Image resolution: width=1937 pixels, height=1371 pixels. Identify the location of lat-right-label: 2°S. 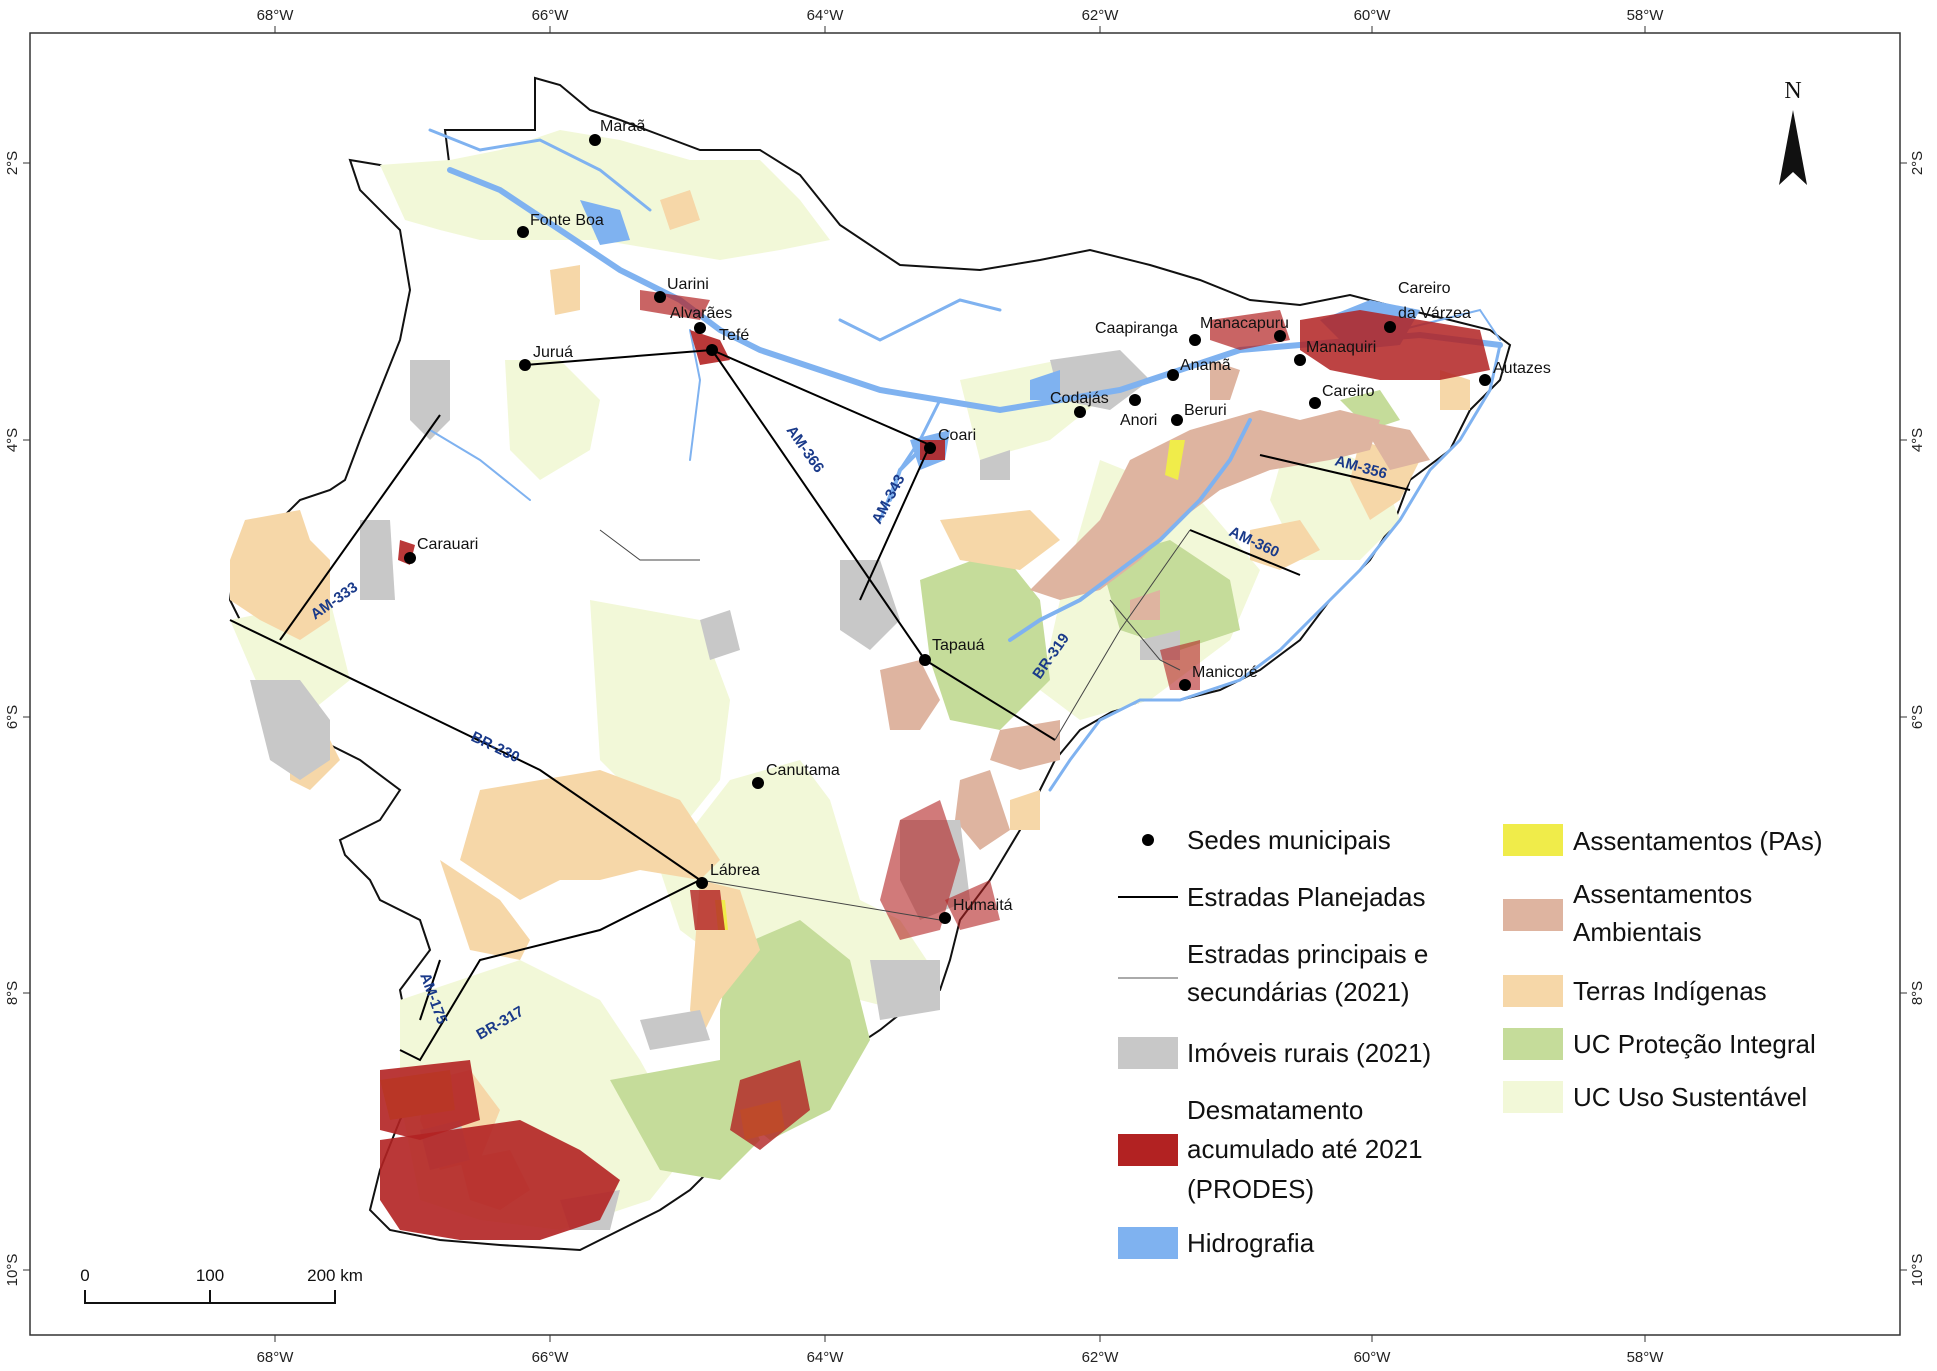
(1917, 163).